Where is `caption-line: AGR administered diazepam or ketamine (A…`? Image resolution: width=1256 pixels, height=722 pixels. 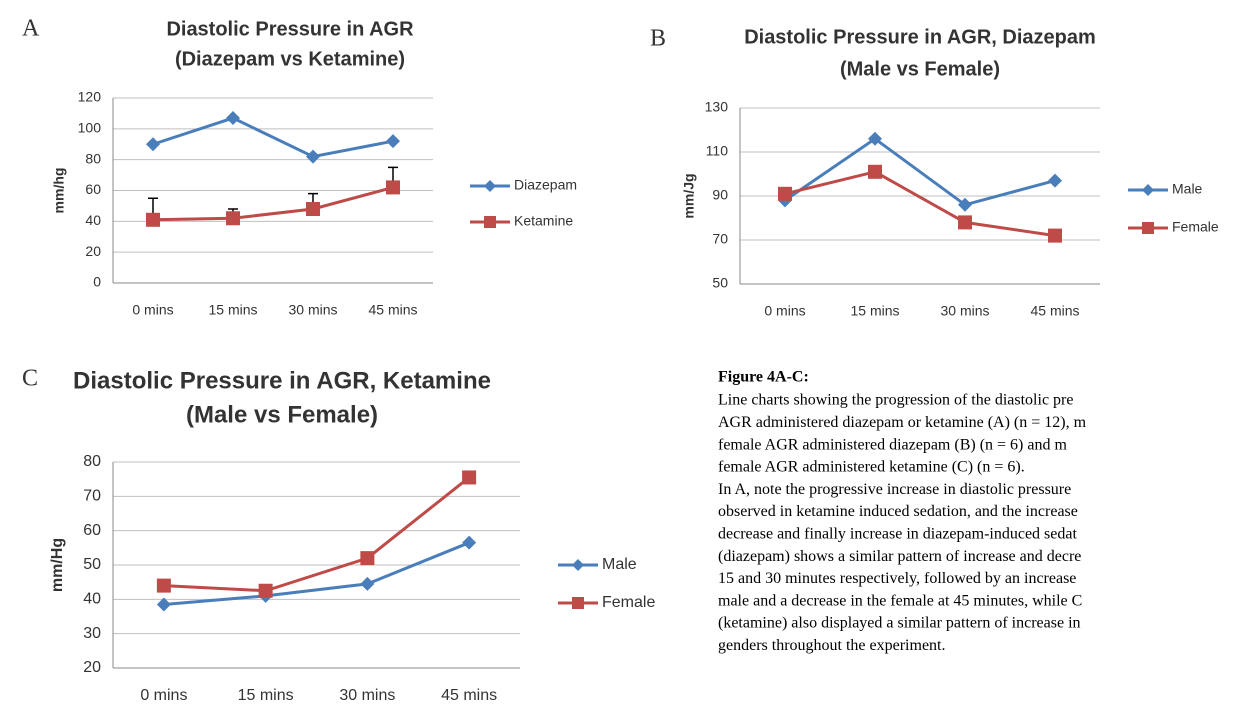
caption-line: AGR administered diazepam or ketamine (A… is located at coordinates (902, 422).